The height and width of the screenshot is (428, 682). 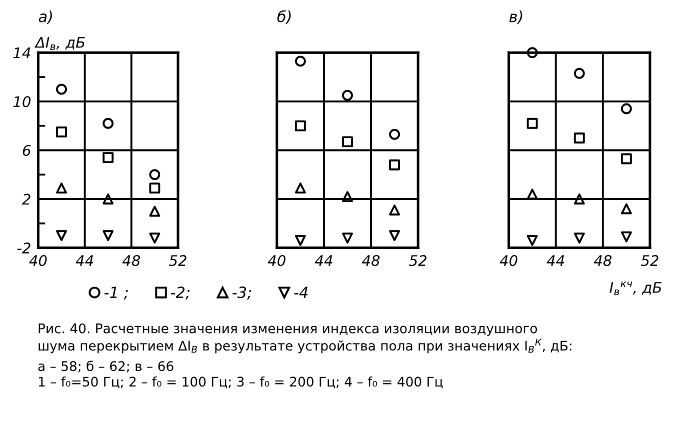 I want to click on chart-title: в), so click(x=515, y=17).